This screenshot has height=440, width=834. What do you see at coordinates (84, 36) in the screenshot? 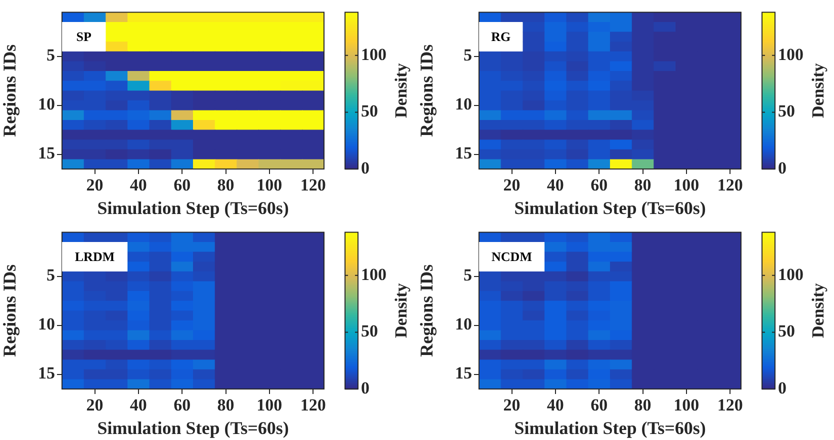
I see `annotation: SP` at bounding box center [84, 36].